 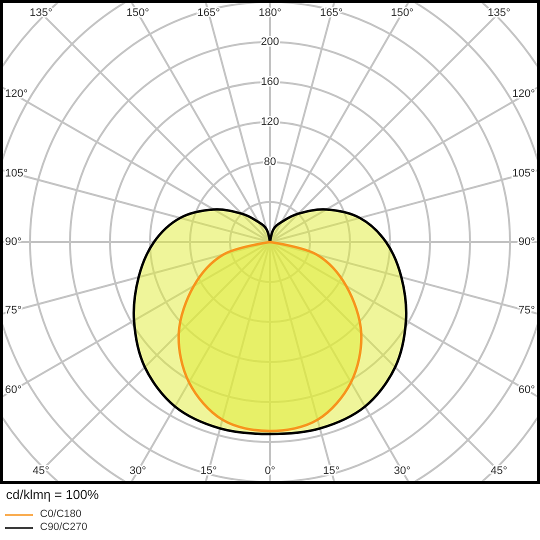 What do you see at coordinates (61, 514) in the screenshot?
I see `legend-label: C0/C180` at bounding box center [61, 514].